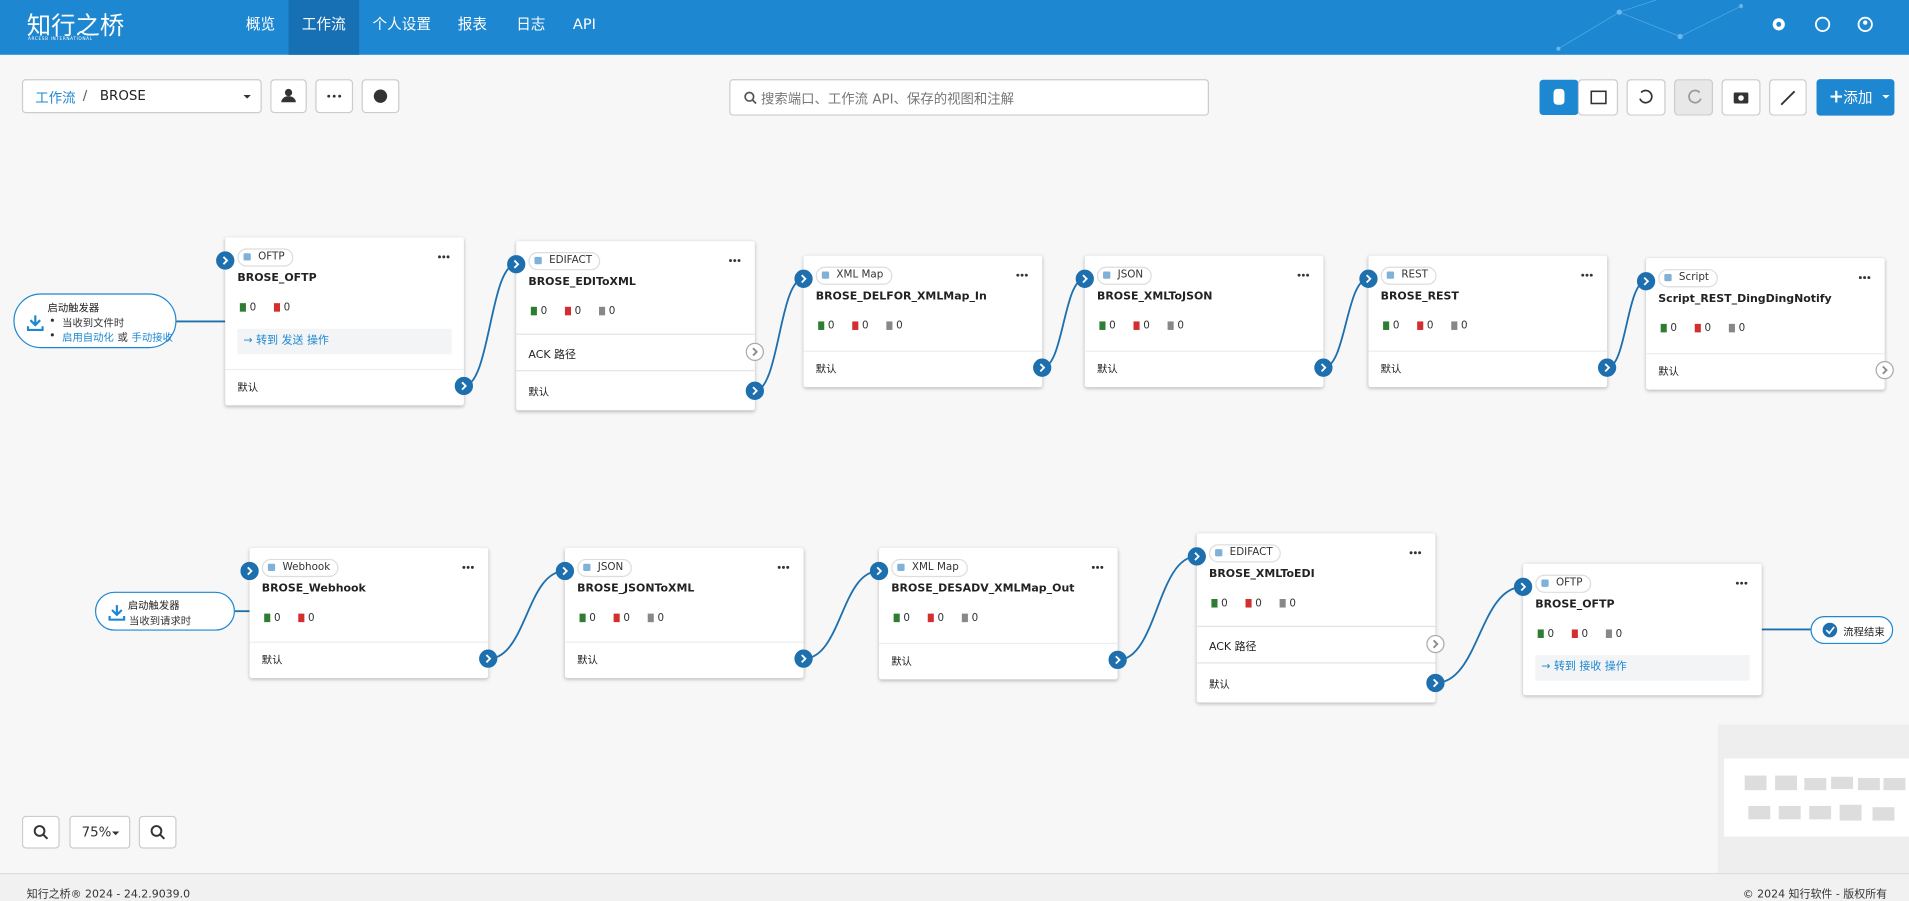  Describe the element at coordinates (584, 24) in the screenshot. I see `nav-item: API` at that location.